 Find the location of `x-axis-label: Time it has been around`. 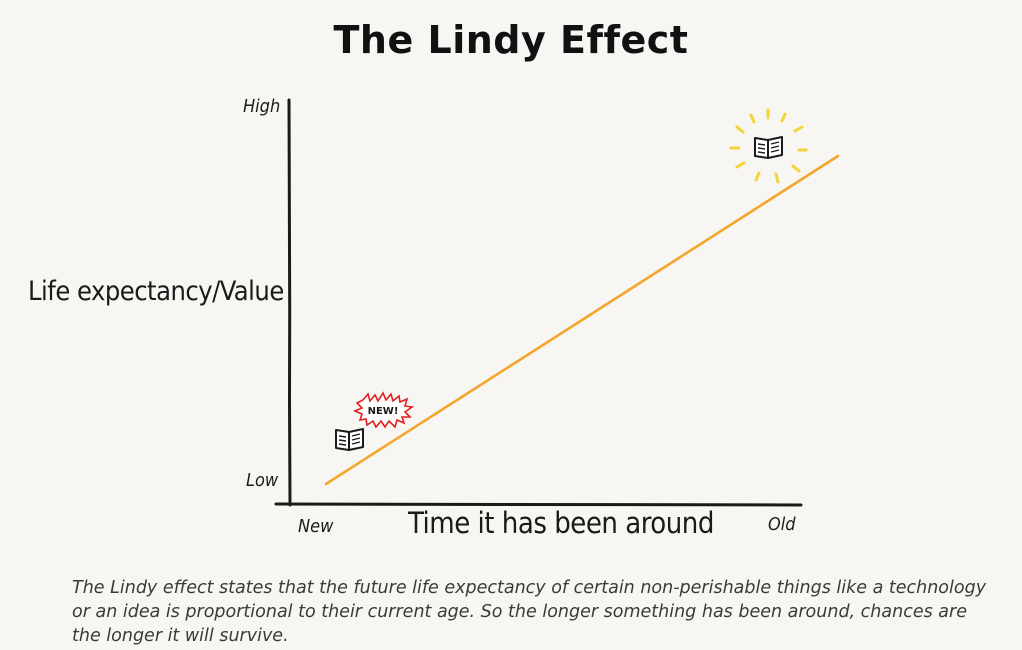

x-axis-label: Time it has been around is located at coordinates (561, 523).